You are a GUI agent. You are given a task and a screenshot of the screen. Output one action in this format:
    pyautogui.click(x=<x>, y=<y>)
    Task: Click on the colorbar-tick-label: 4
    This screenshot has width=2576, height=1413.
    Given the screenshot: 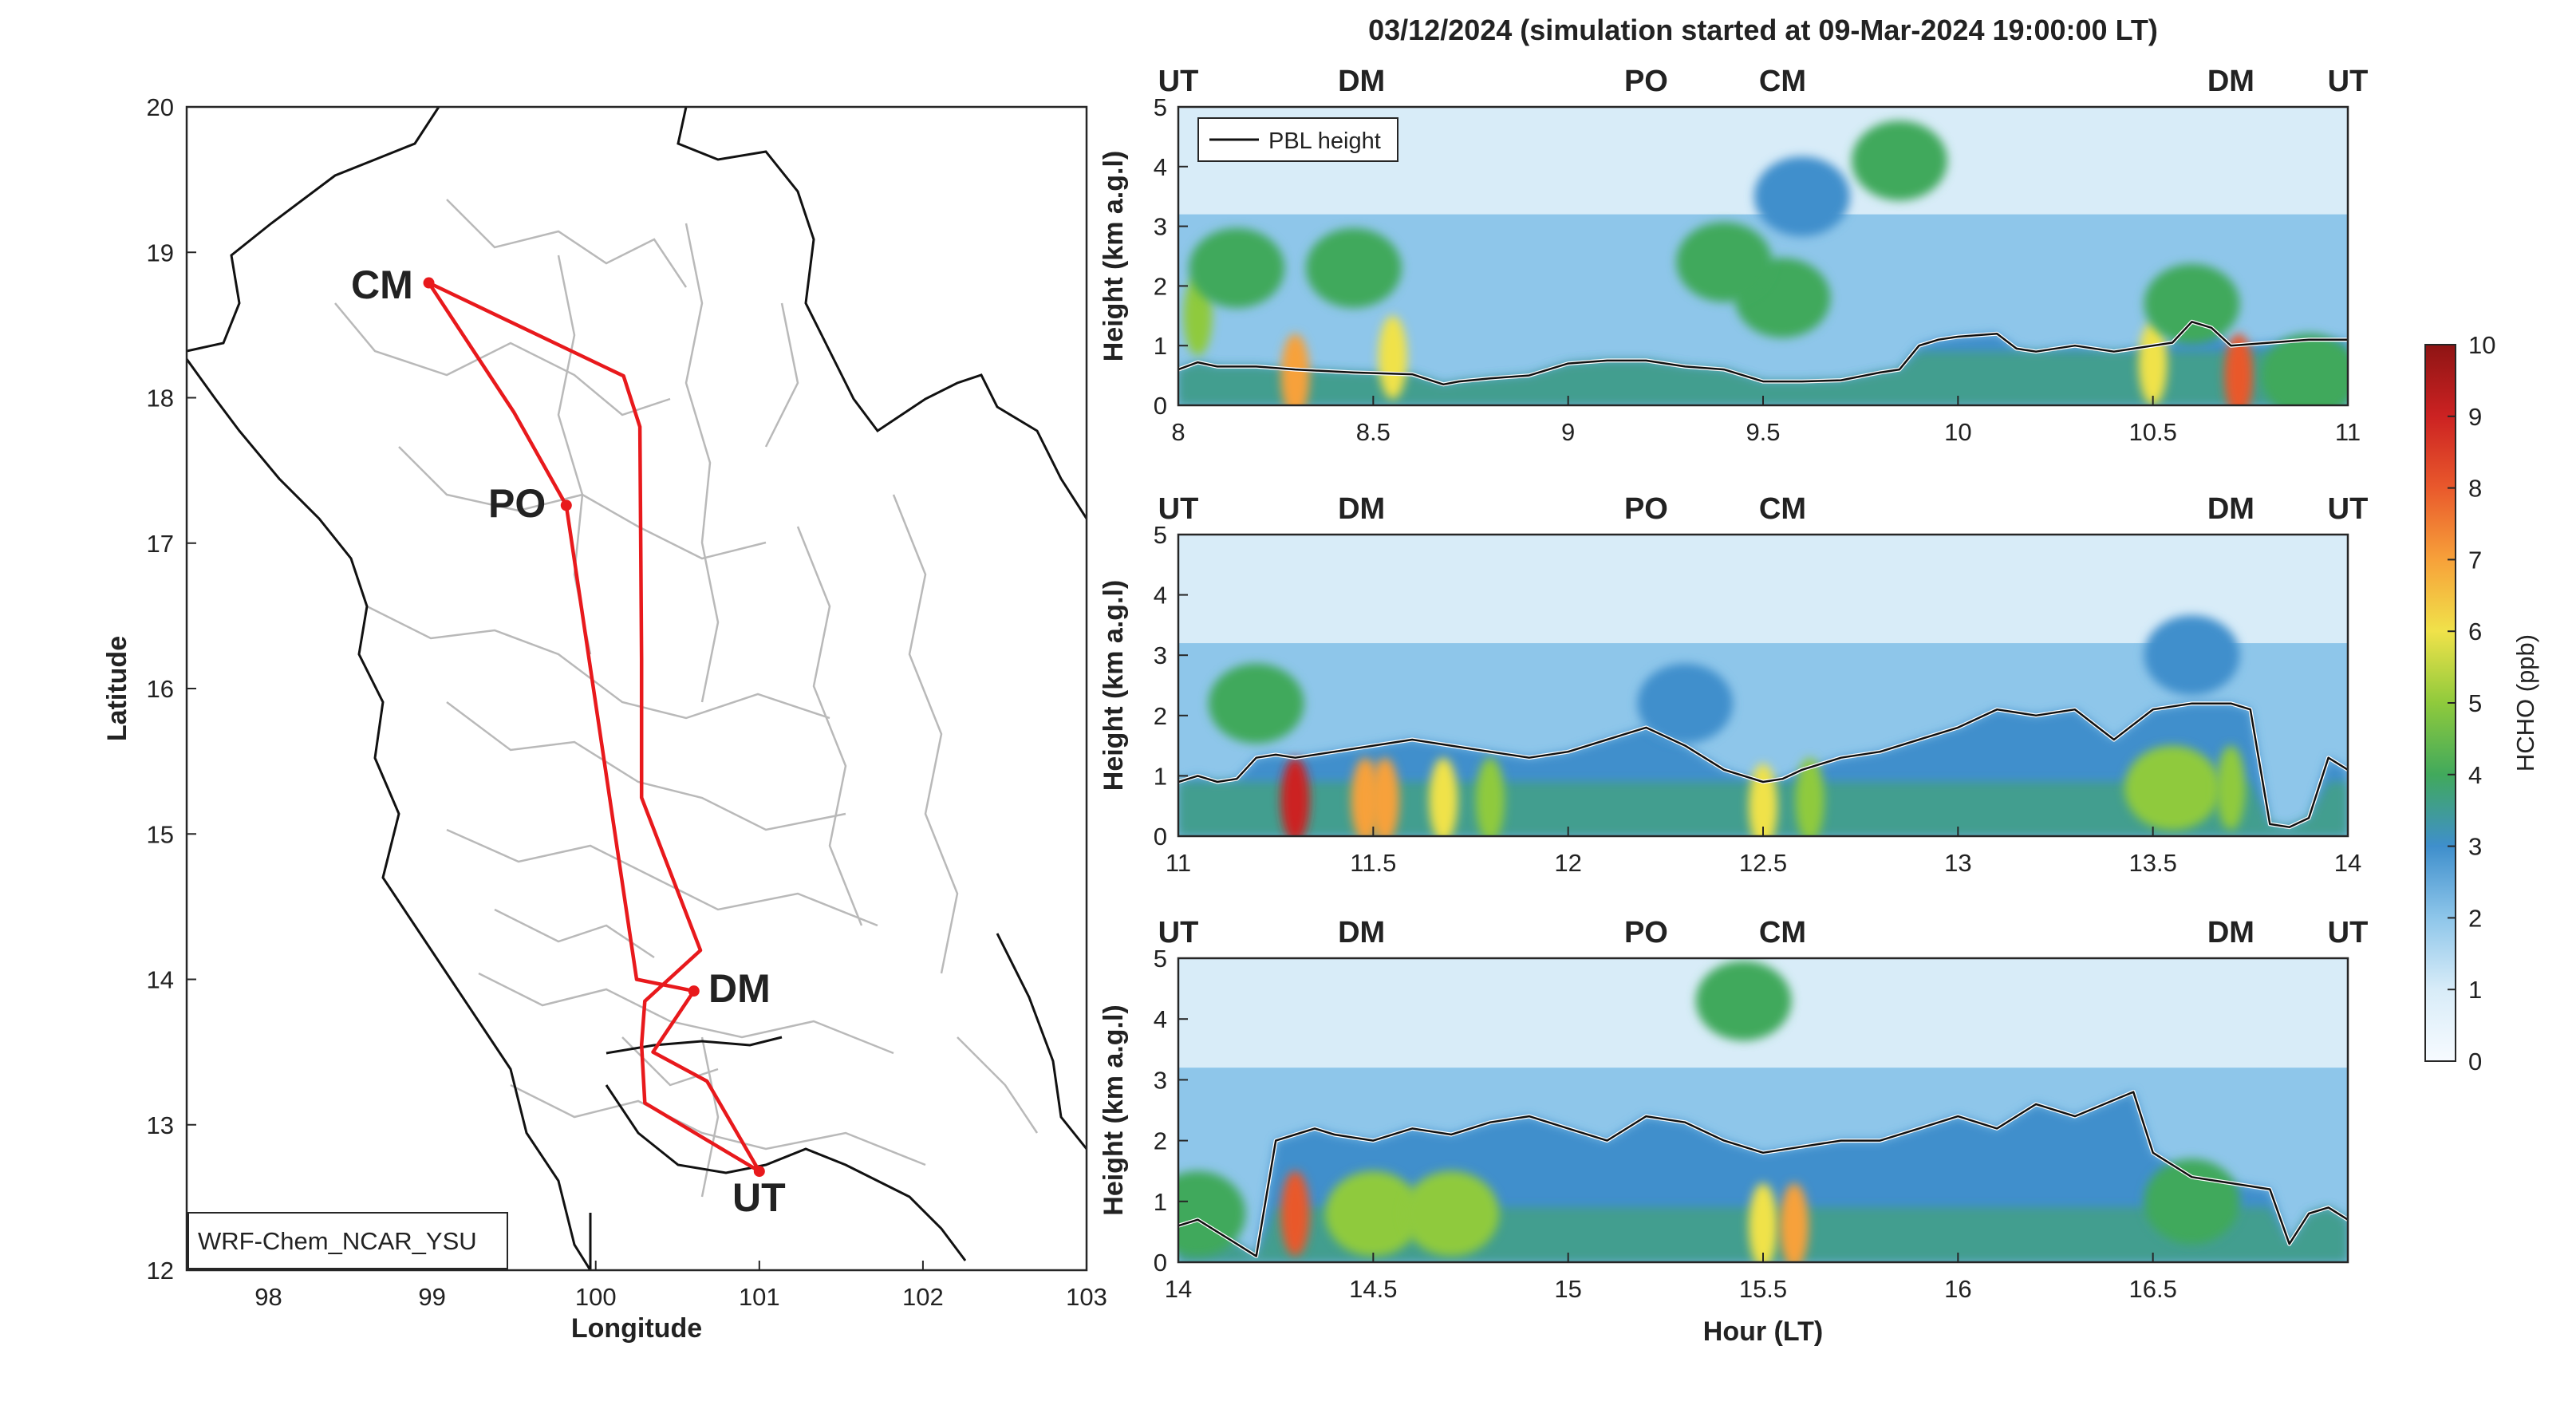 What is the action you would take?
    pyautogui.click(x=2475, y=775)
    